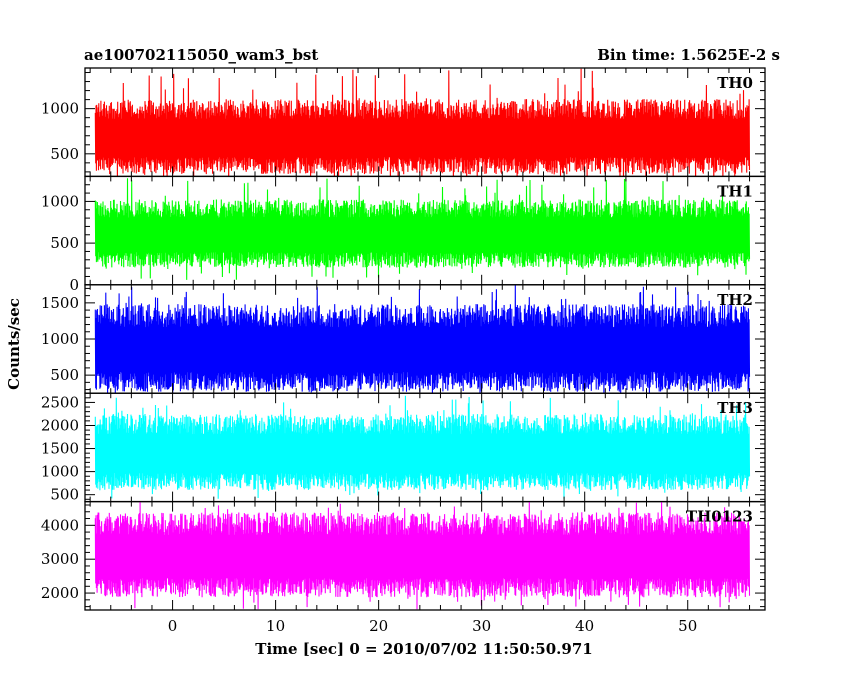 This screenshot has height=680, width=850. I want to click on panel-label-th0: TH0, so click(735, 83).